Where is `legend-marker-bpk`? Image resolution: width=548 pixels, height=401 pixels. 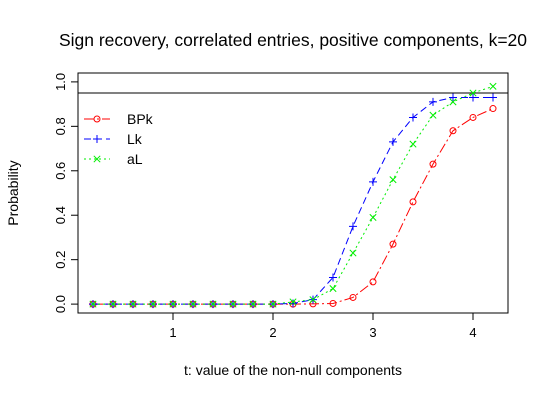
legend-marker-bpk is located at coordinates (97, 119).